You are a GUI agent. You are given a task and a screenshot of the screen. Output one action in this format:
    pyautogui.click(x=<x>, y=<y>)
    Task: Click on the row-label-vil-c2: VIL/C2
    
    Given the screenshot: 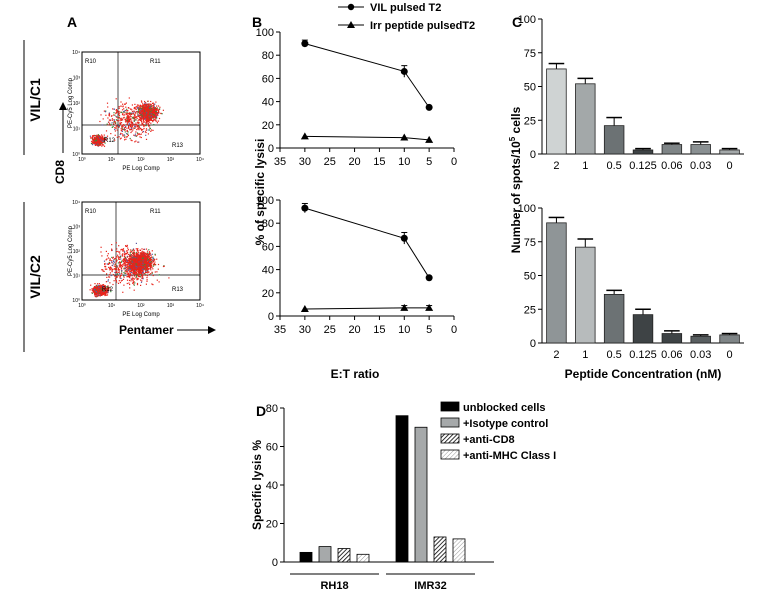 What is the action you would take?
    pyautogui.click(x=35, y=277)
    